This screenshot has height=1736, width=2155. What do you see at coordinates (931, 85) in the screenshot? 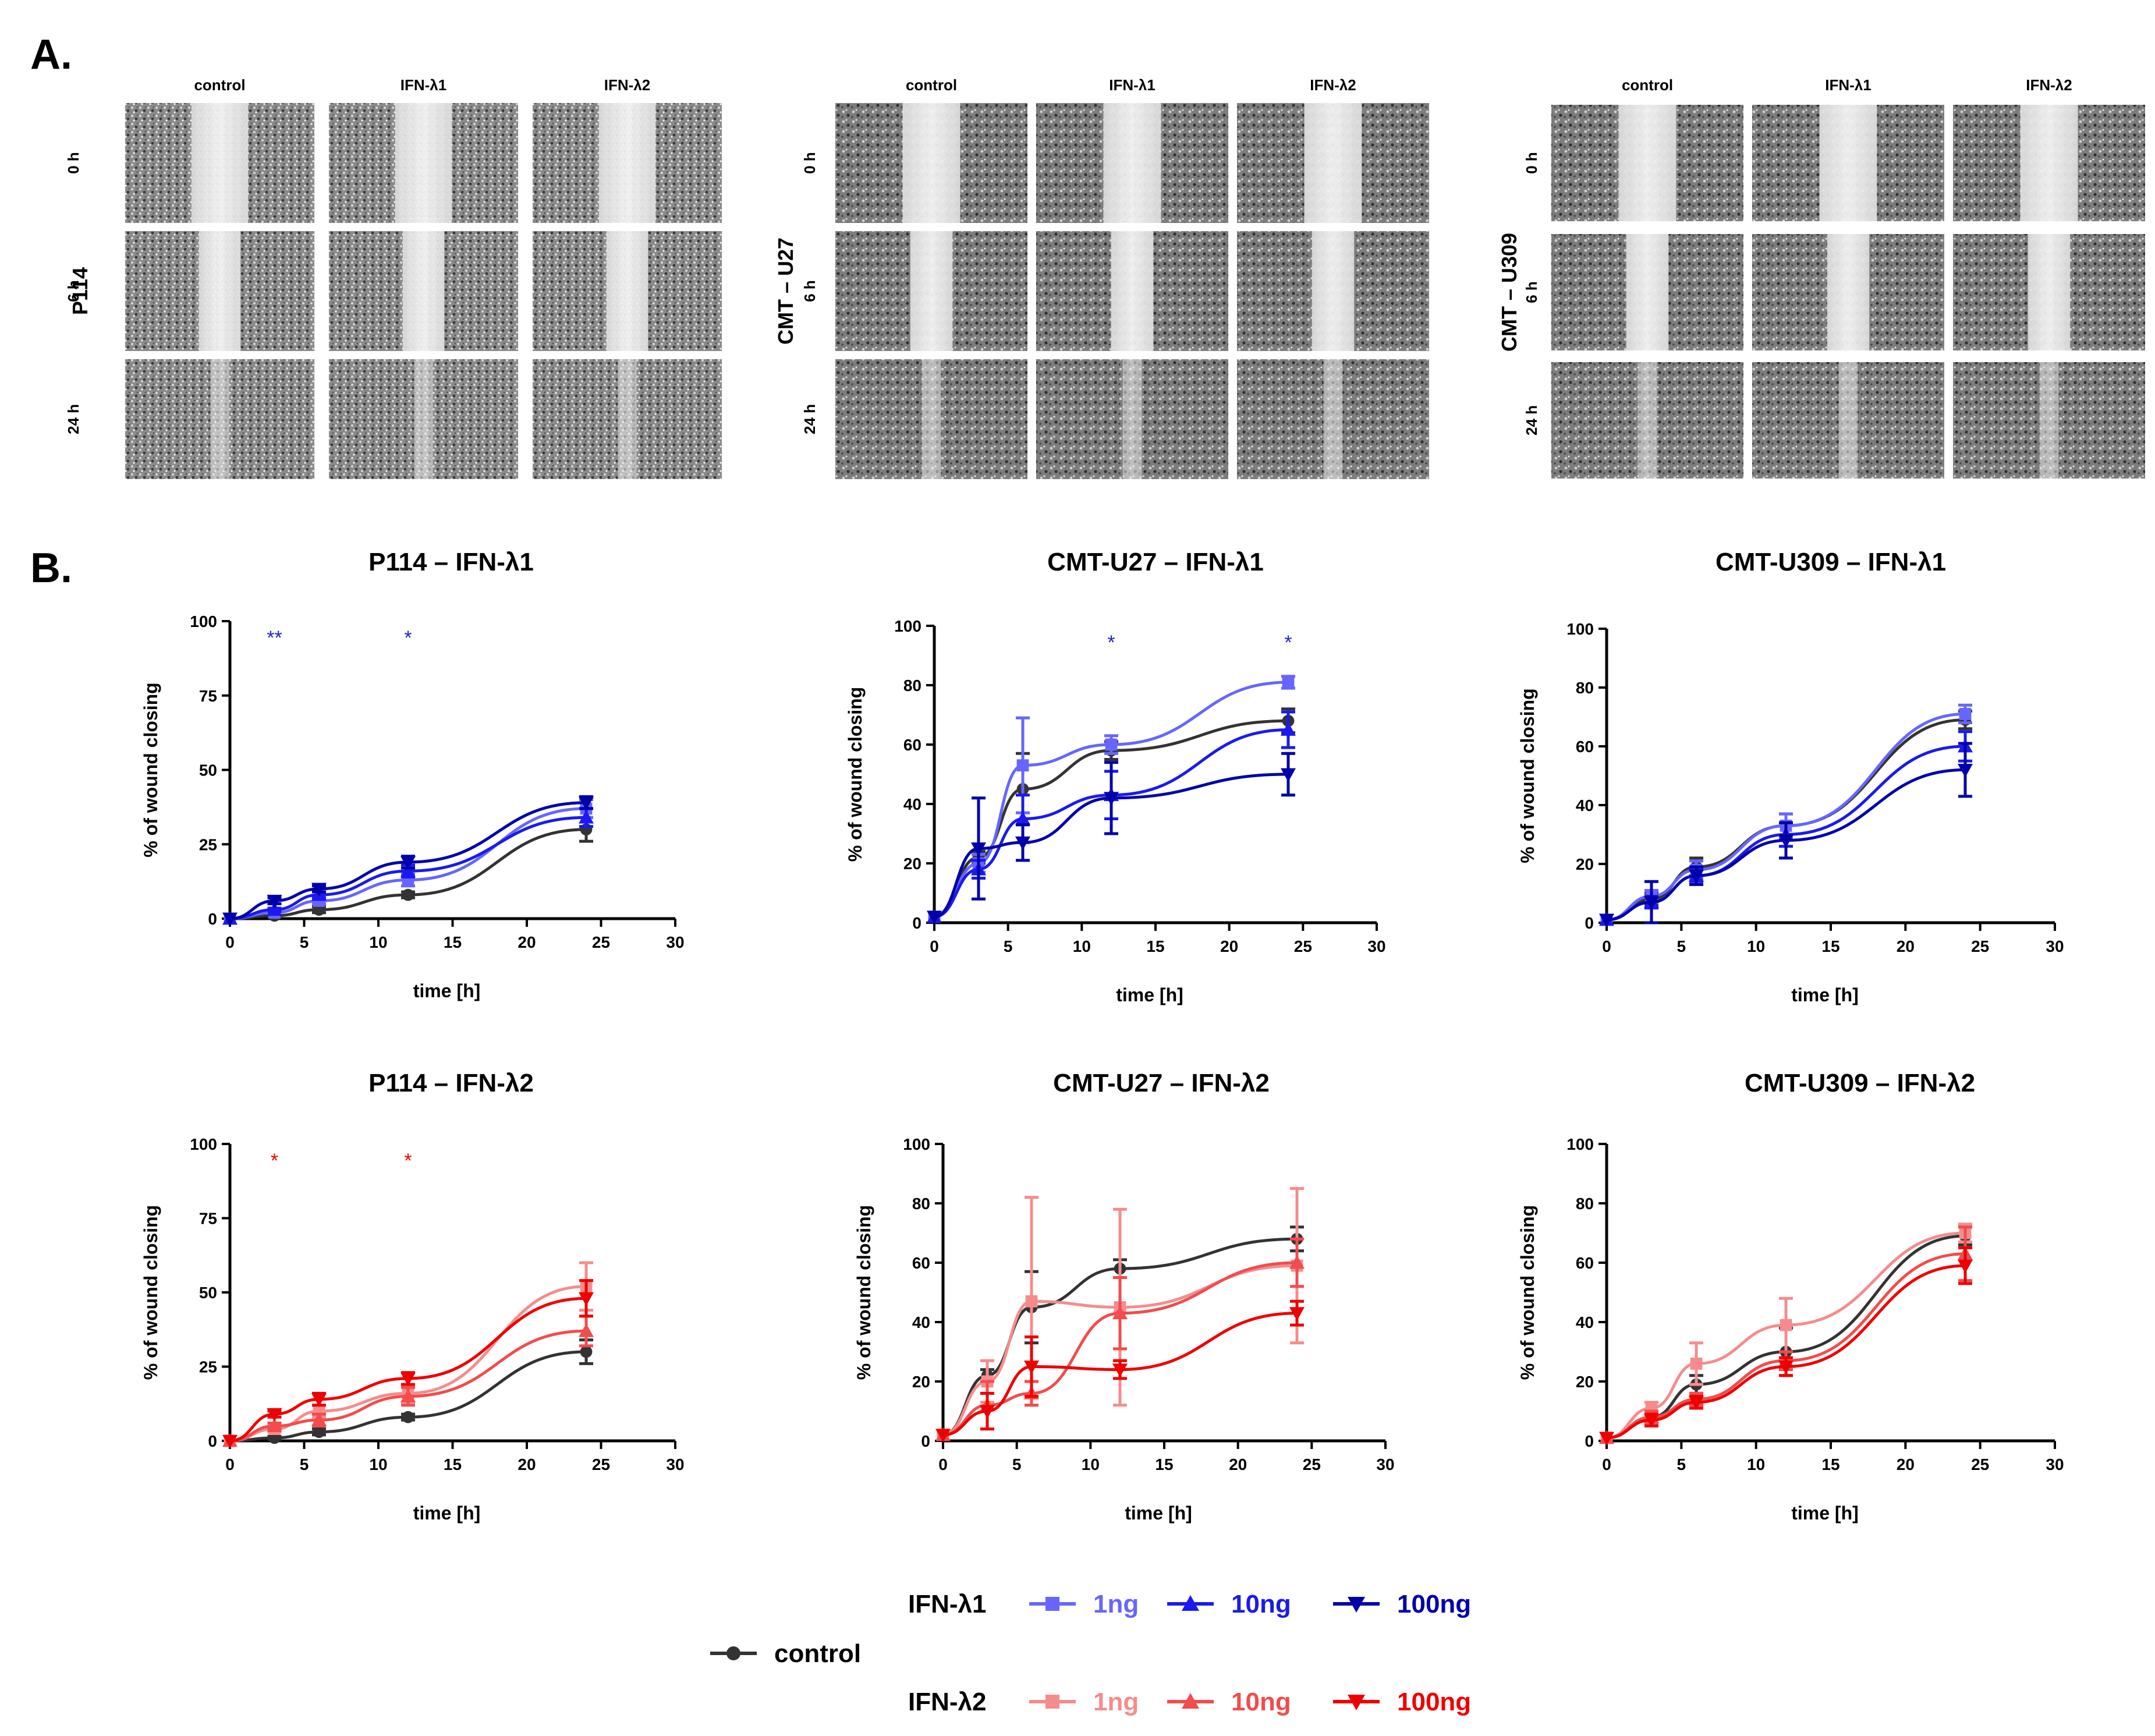
I see `condition-label: control` at bounding box center [931, 85].